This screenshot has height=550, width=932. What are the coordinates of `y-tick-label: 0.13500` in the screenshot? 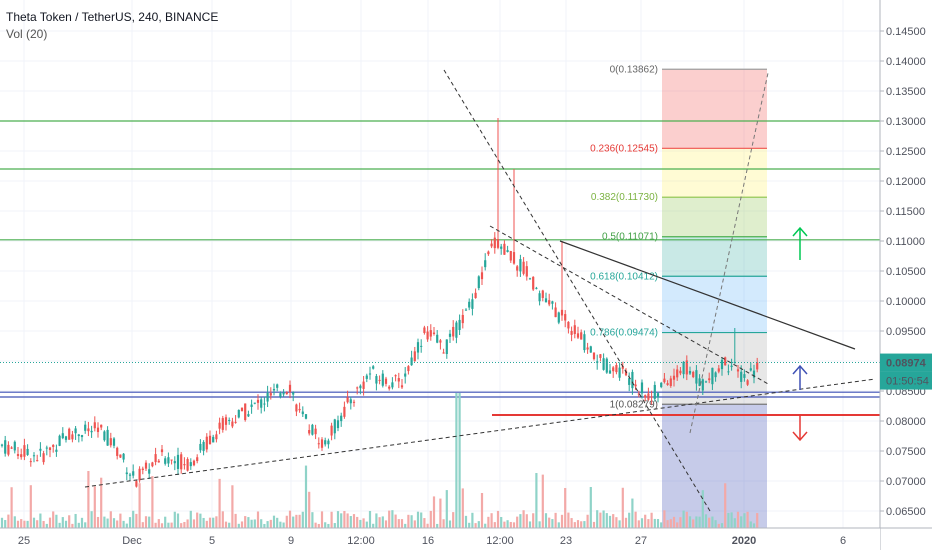 It's located at (906, 92).